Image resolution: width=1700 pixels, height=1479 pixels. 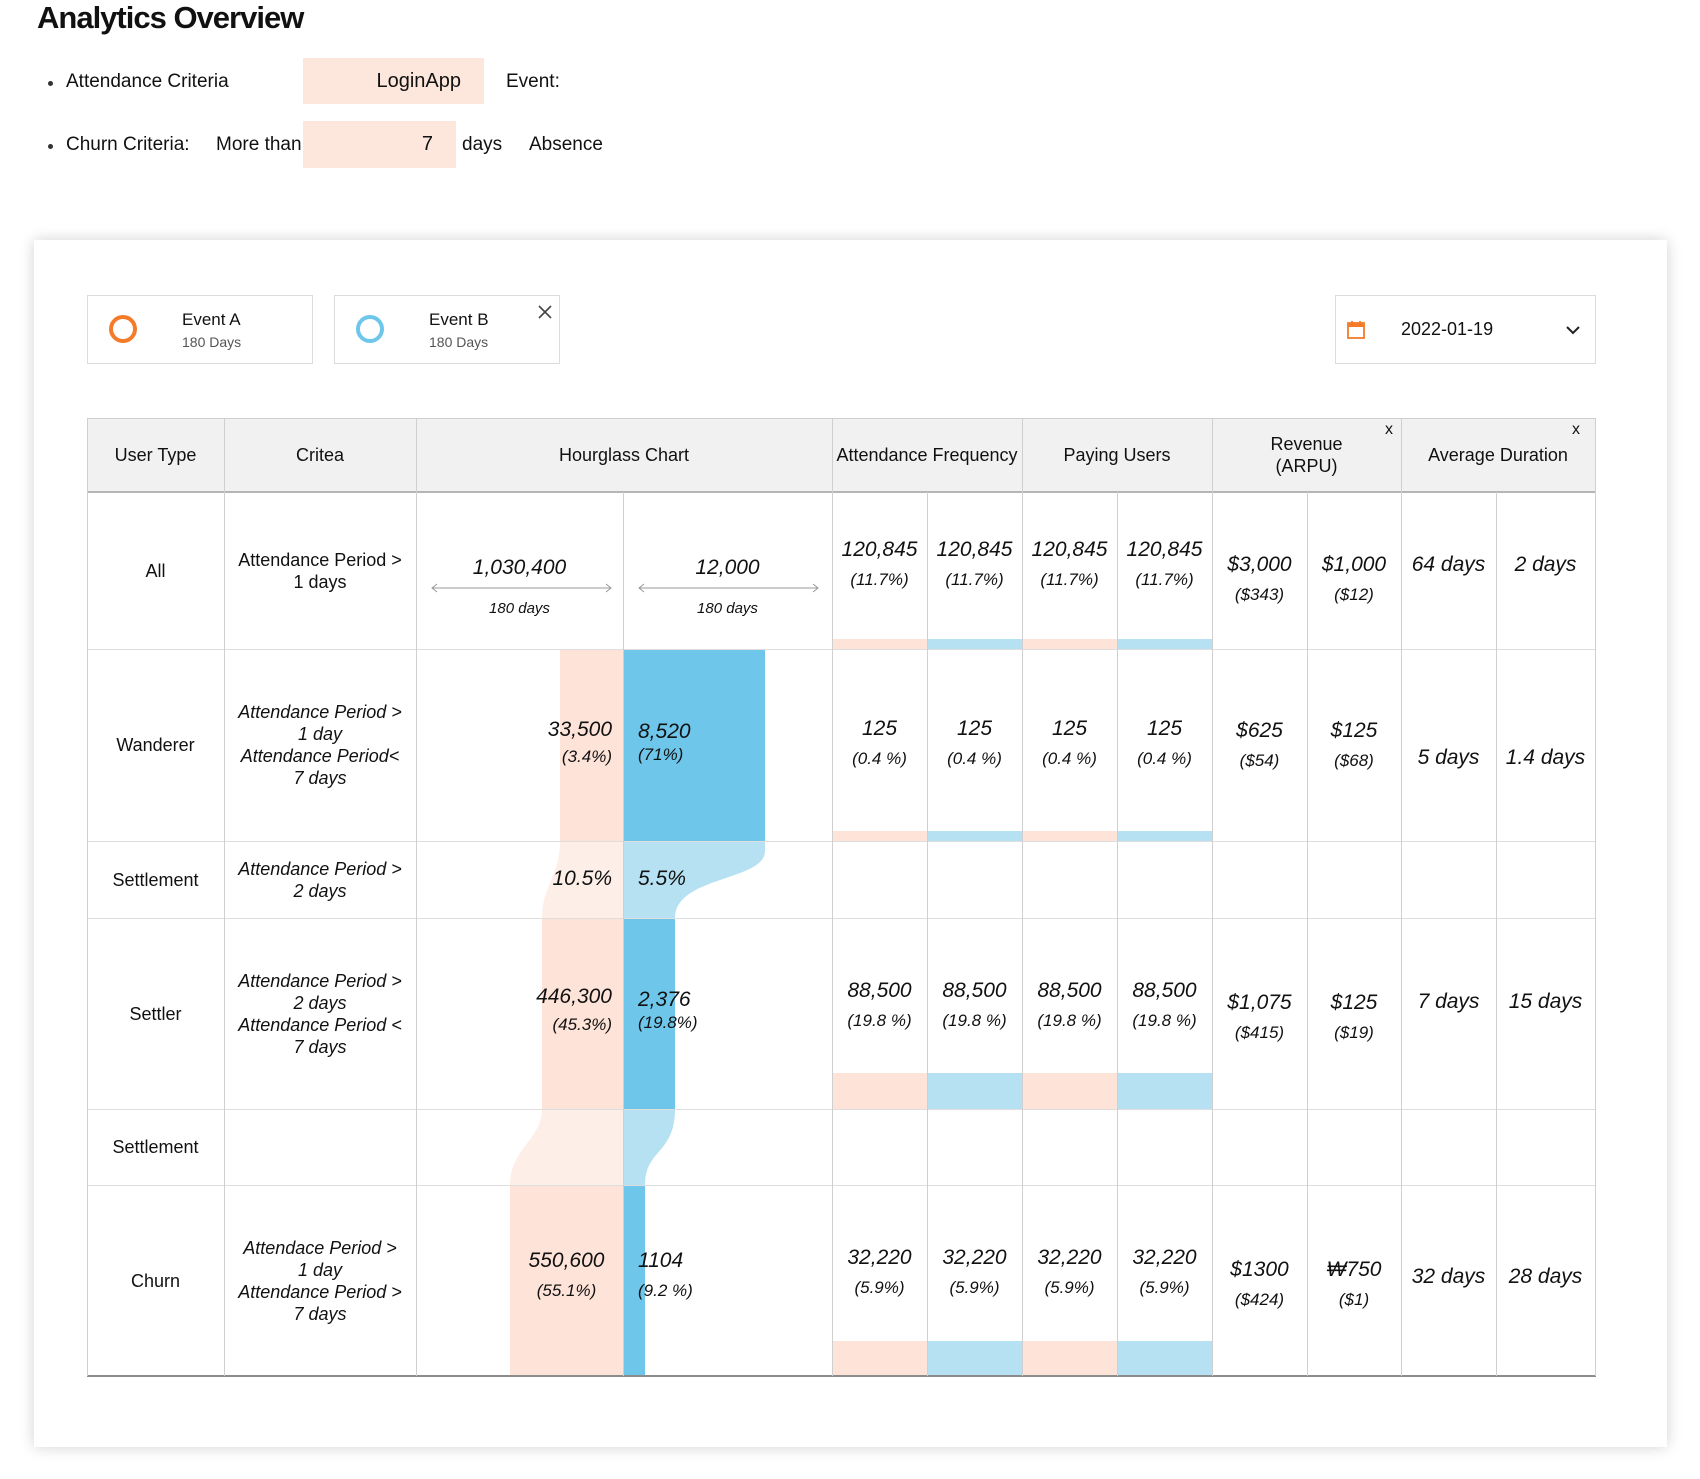 I want to click on bar-pu-a-all, so click(x=1069, y=644).